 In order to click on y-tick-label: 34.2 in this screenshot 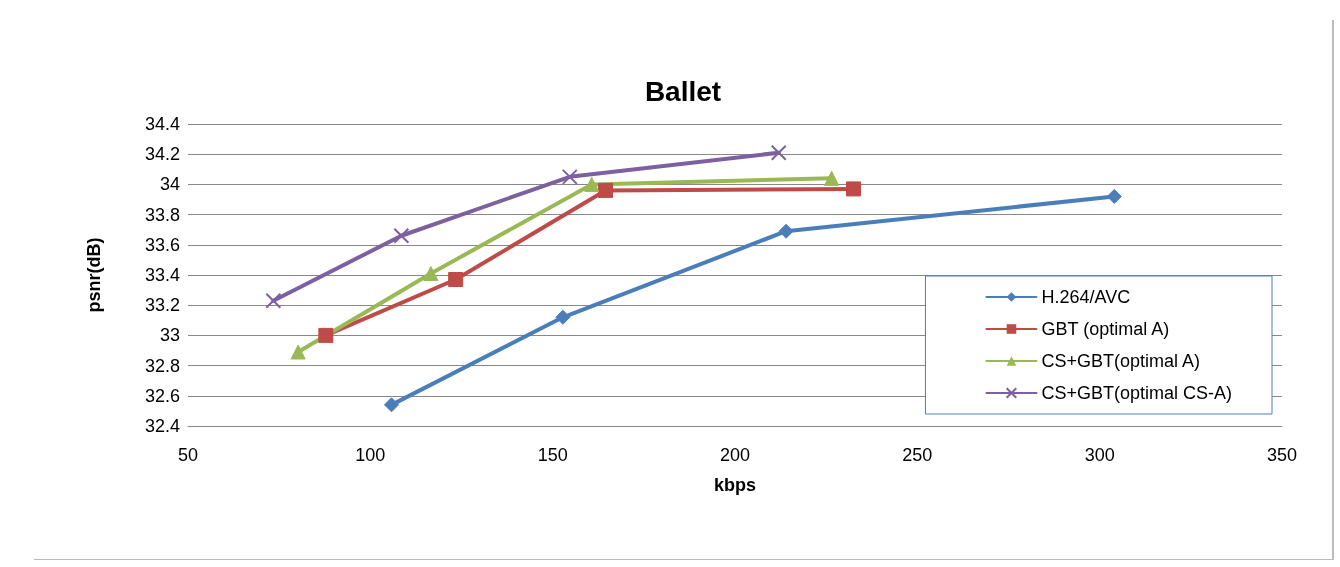, I will do `click(162, 154)`.